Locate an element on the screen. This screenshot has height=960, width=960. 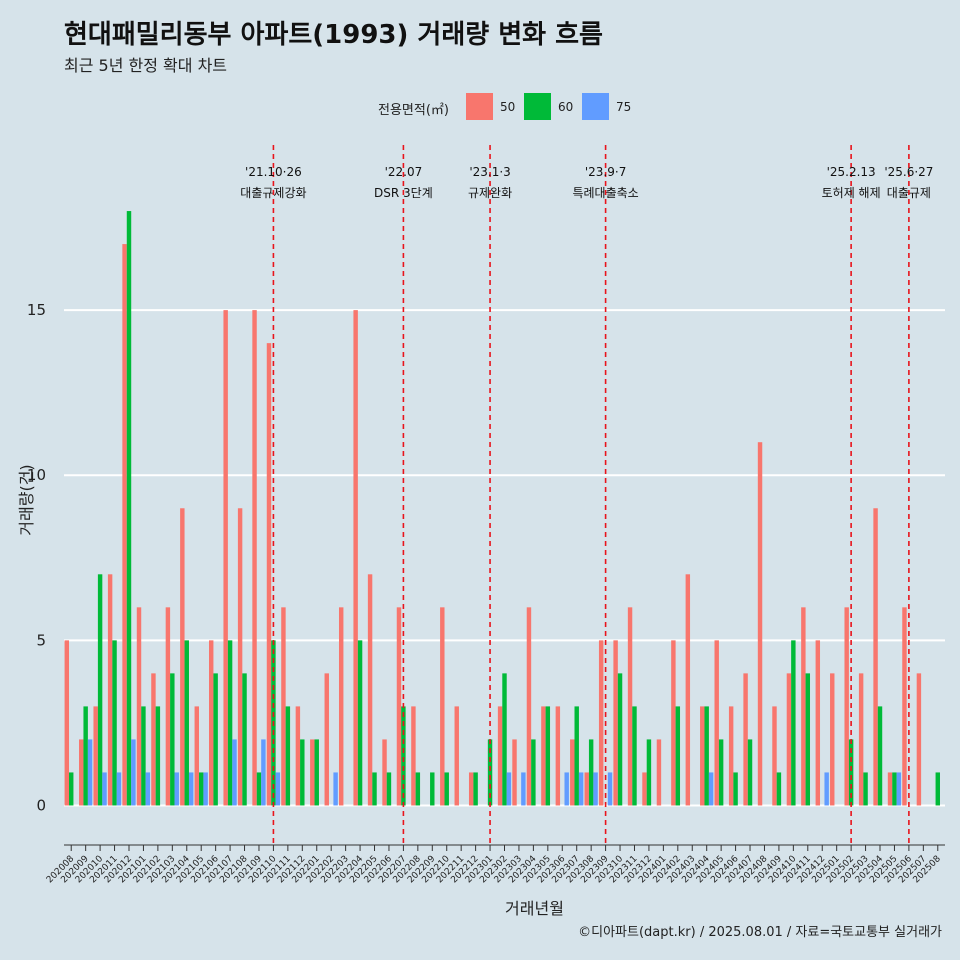
annotation-label: 대출규제 is located at coordinates (909, 193).